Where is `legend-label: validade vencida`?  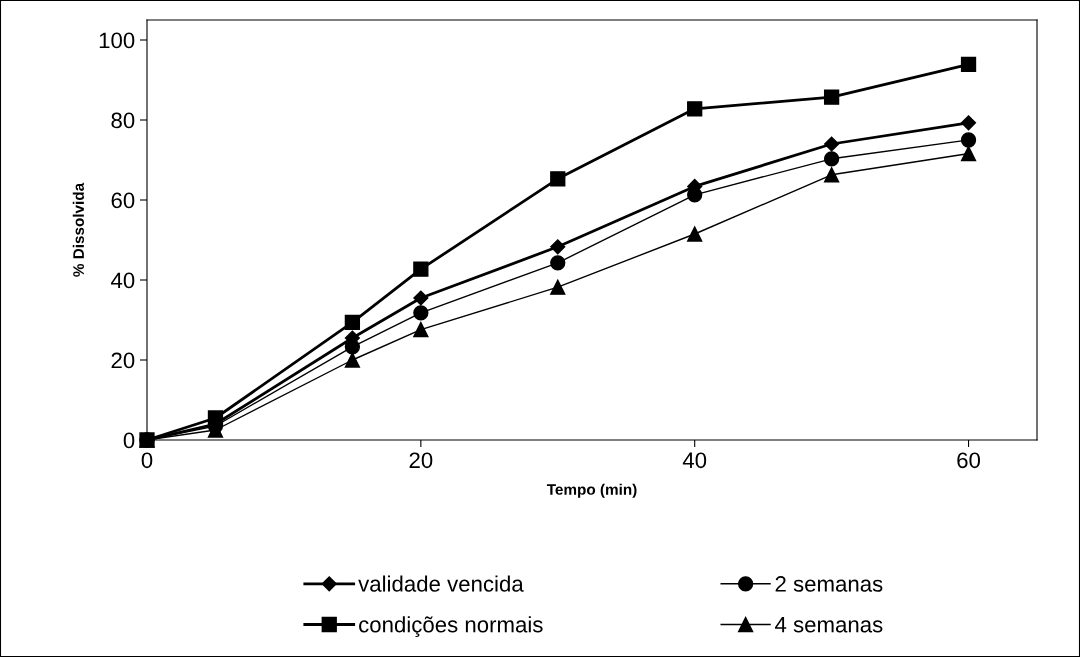 legend-label: validade vencida is located at coordinates (441, 583).